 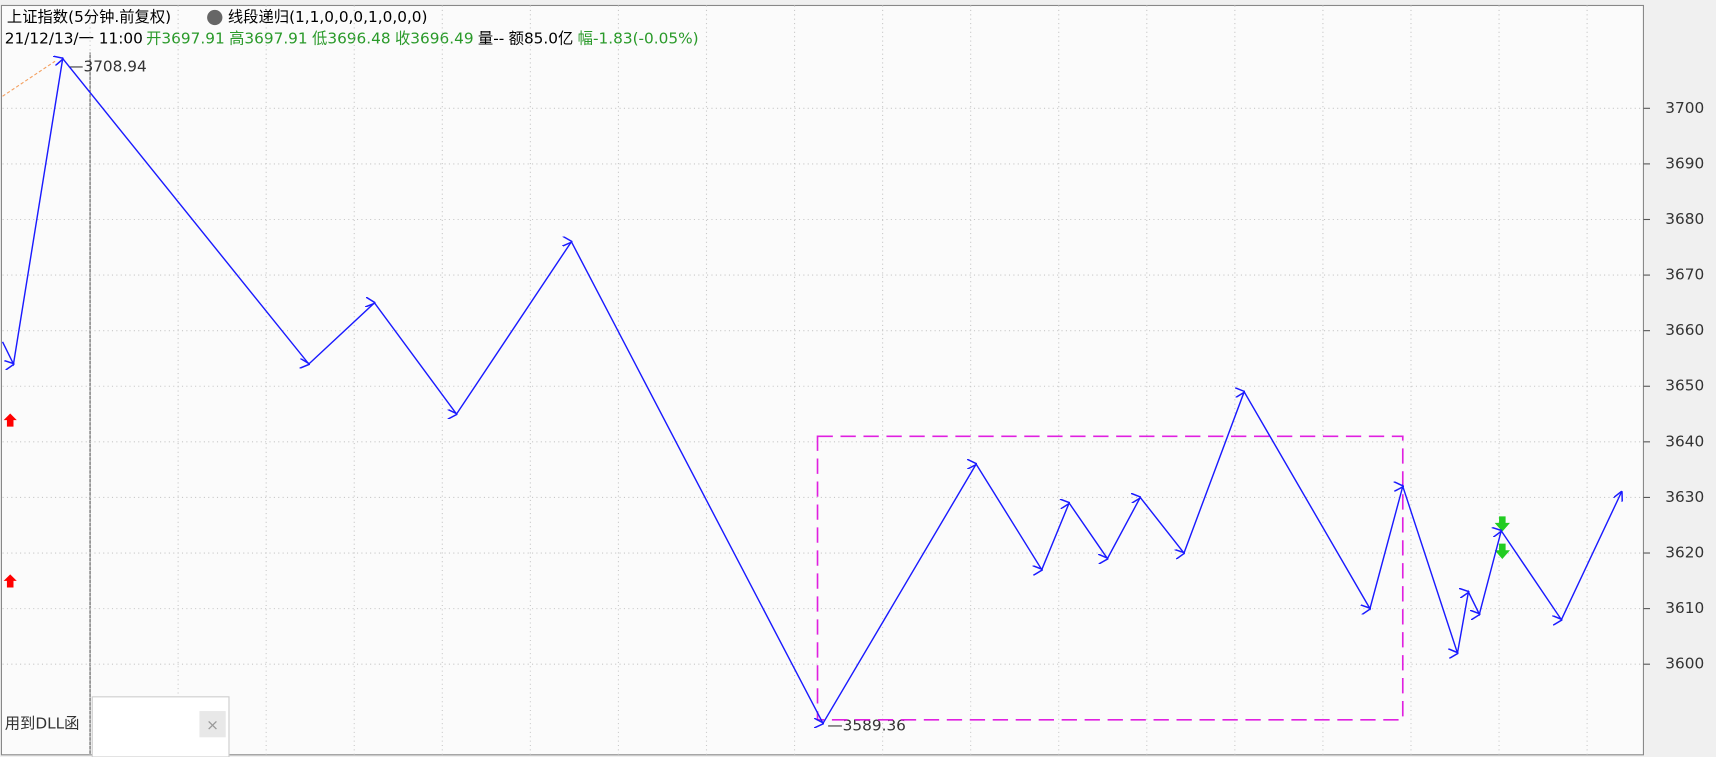 What do you see at coordinates (1684, 664) in the screenshot?
I see `y-tick-label: 3600` at bounding box center [1684, 664].